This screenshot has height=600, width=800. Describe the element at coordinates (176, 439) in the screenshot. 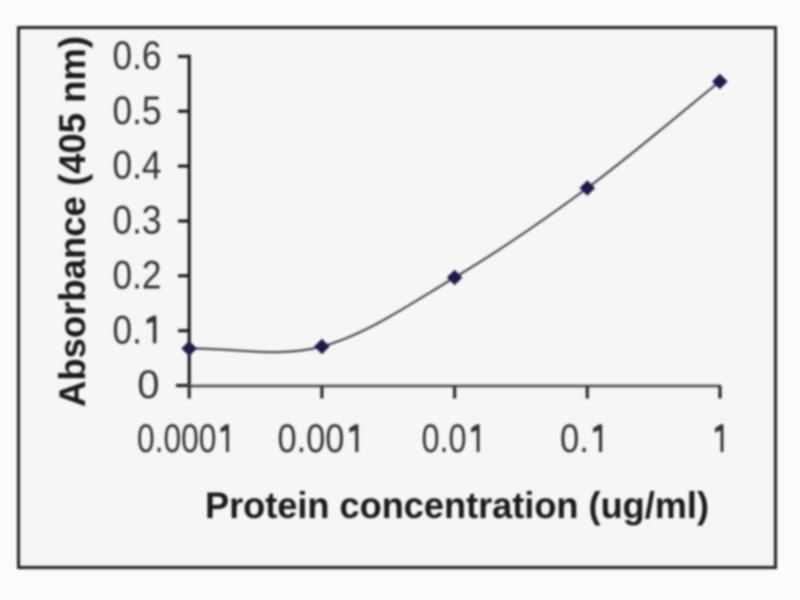

I see `svg-text: 0.000` at that location.